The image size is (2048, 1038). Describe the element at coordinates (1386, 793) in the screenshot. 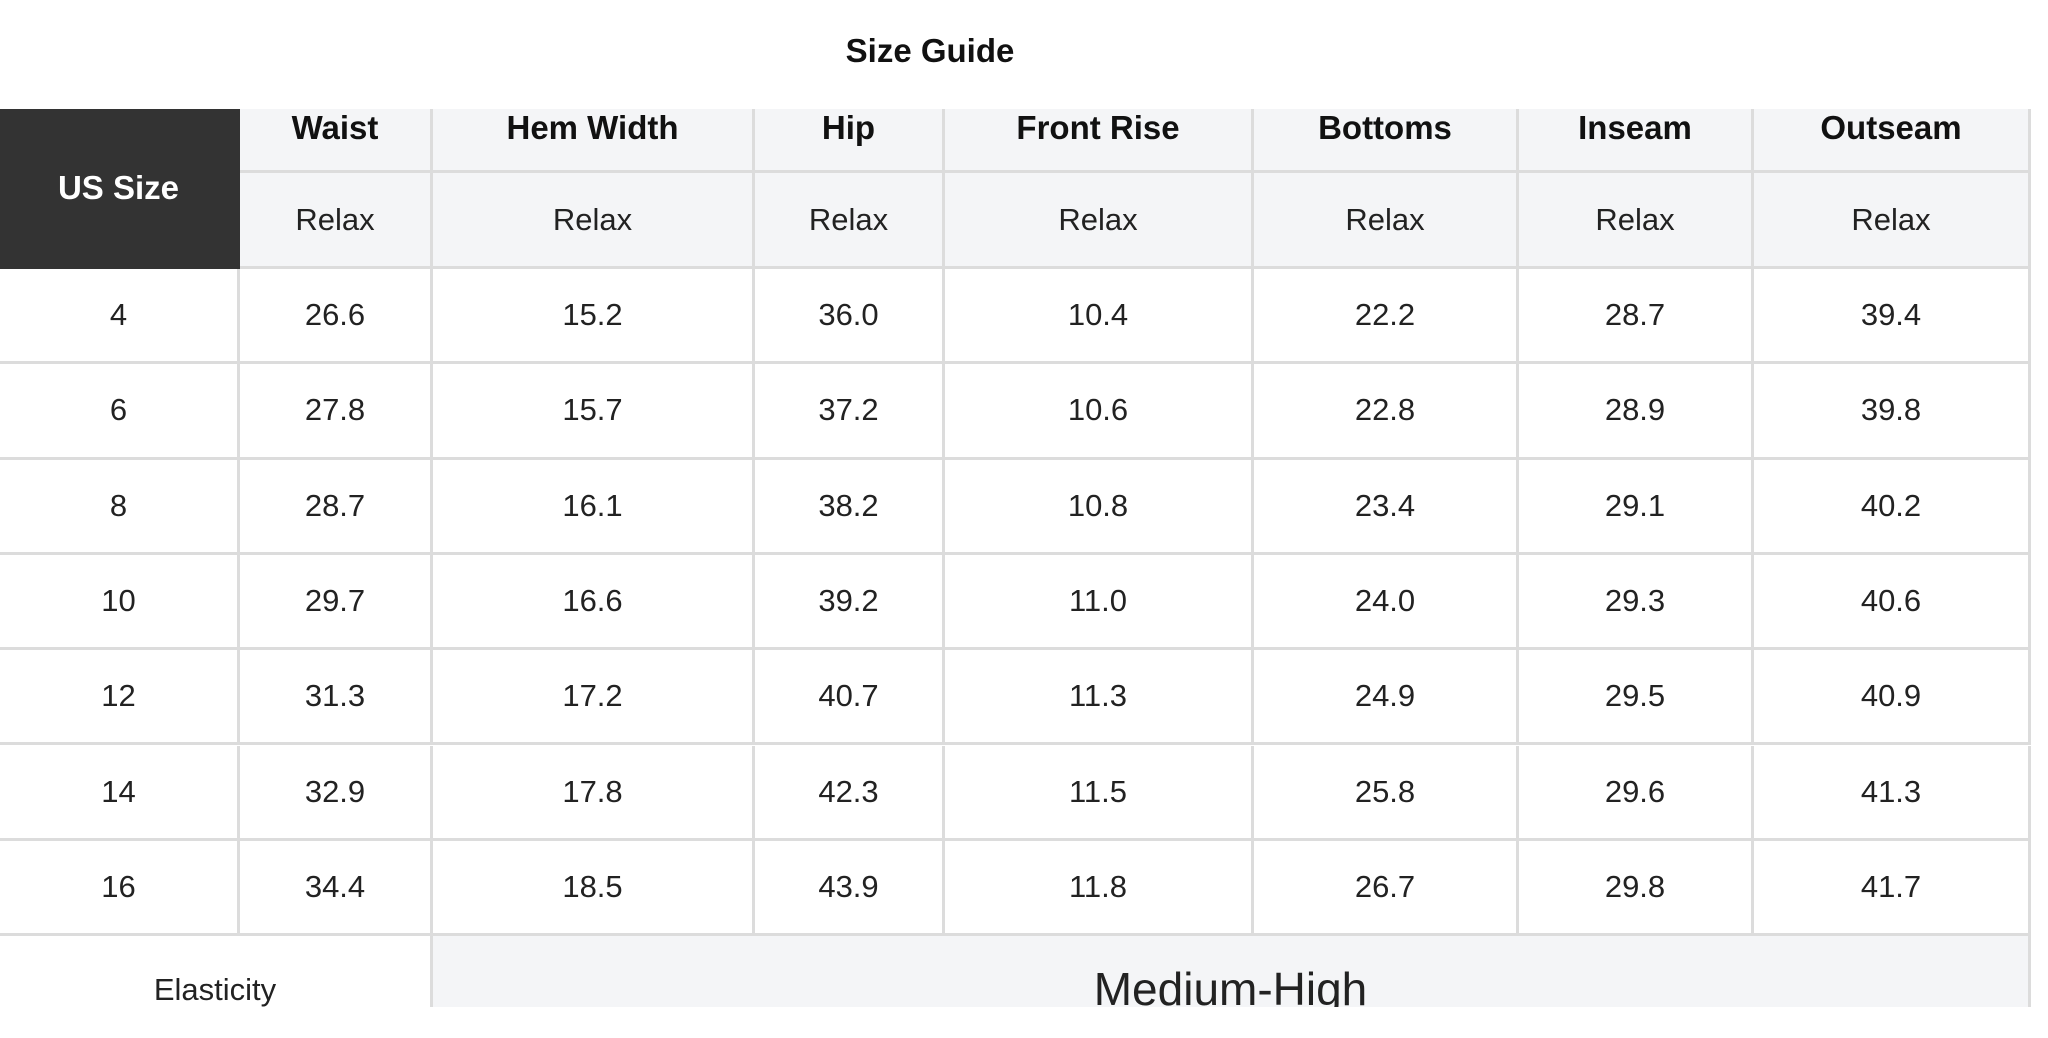

I see `measure-cell: 25.8` at that location.